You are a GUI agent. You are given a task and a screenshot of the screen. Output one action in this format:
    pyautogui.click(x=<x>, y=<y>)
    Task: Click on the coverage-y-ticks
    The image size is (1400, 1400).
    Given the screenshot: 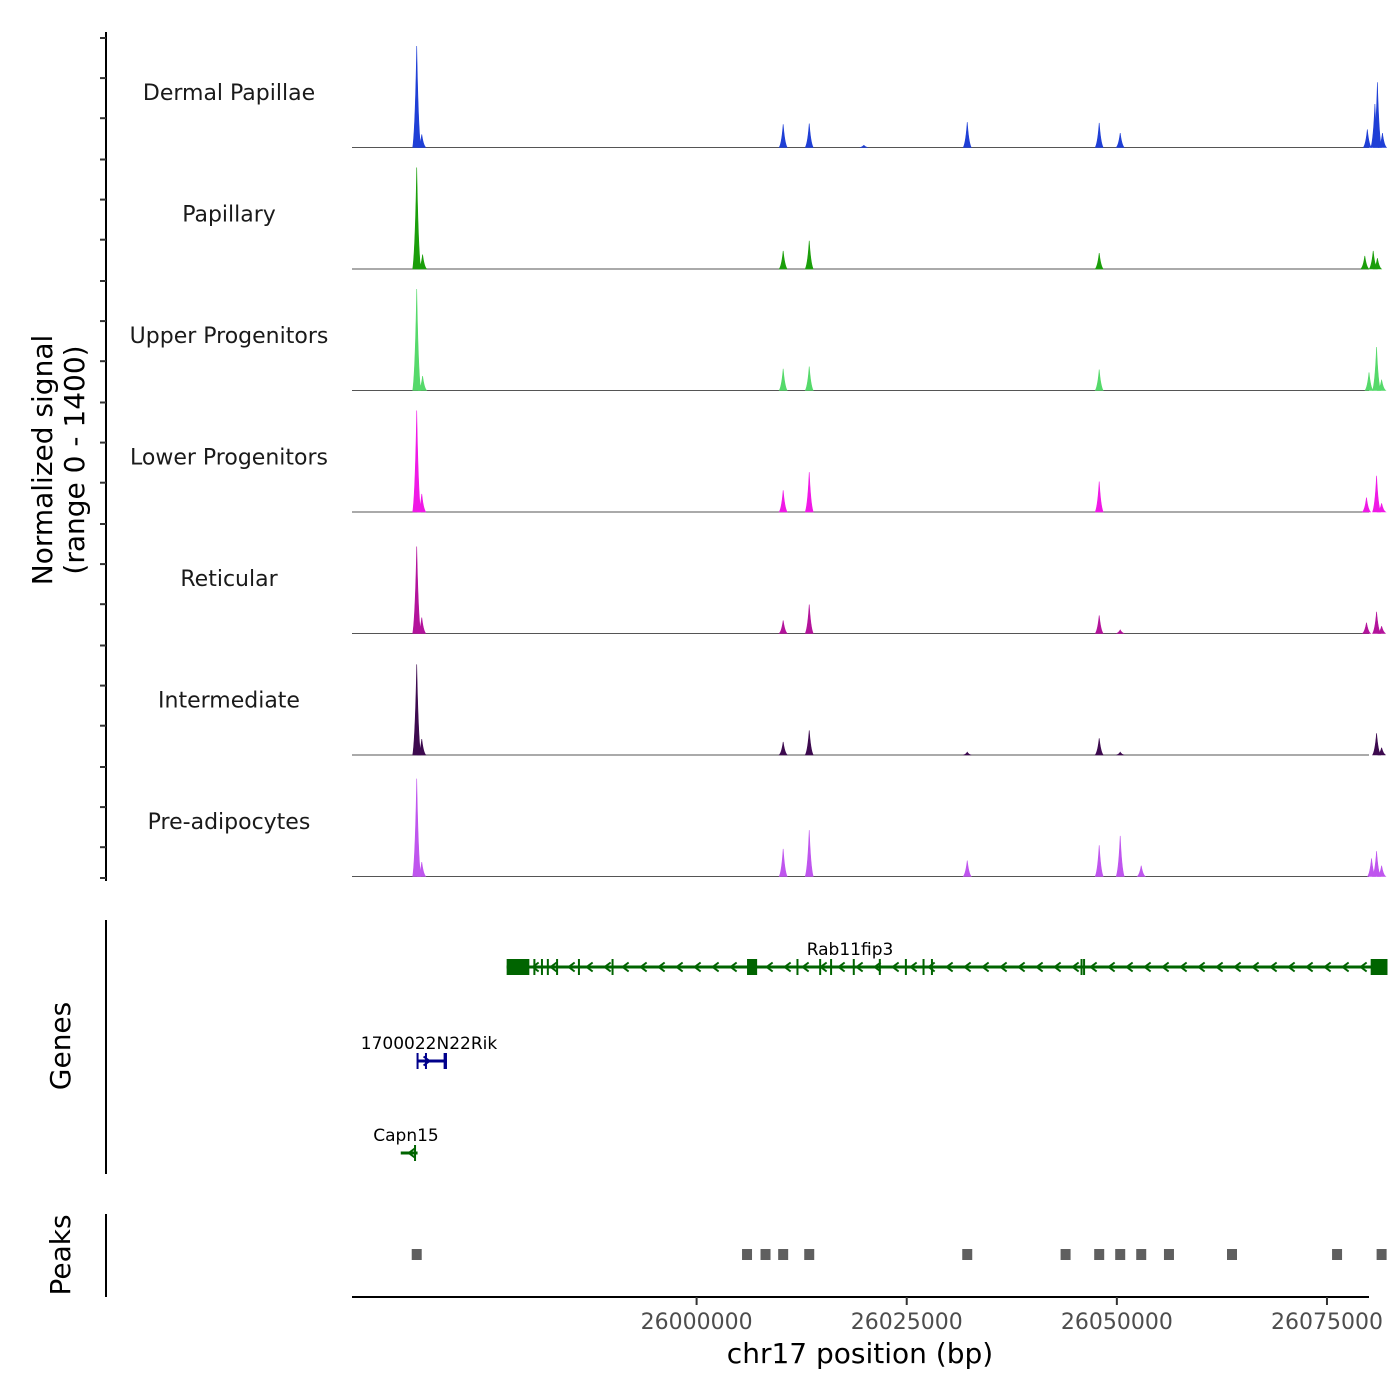 What is the action you would take?
    pyautogui.click(x=103, y=458)
    